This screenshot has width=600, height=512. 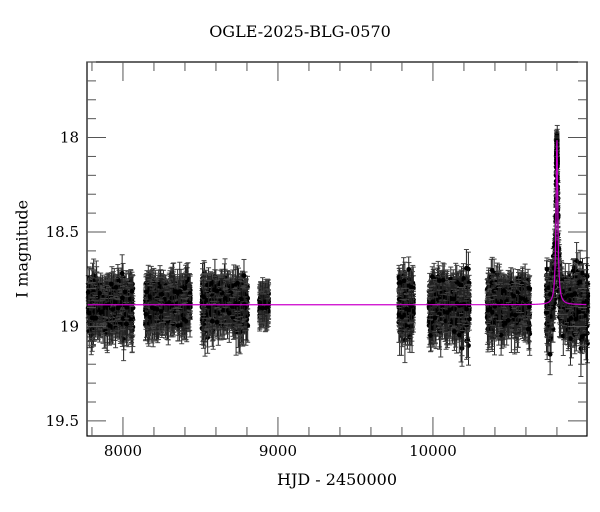 I want to click on y-tick-label: 18.5, so click(x=62, y=232).